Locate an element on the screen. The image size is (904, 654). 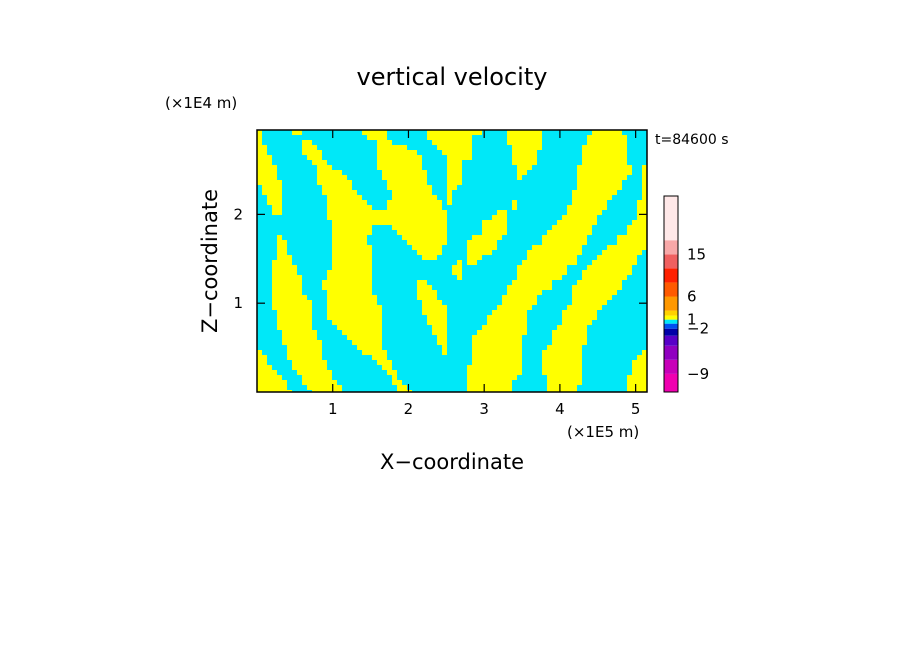
x-tick-label: 5 is located at coordinates (636, 409).